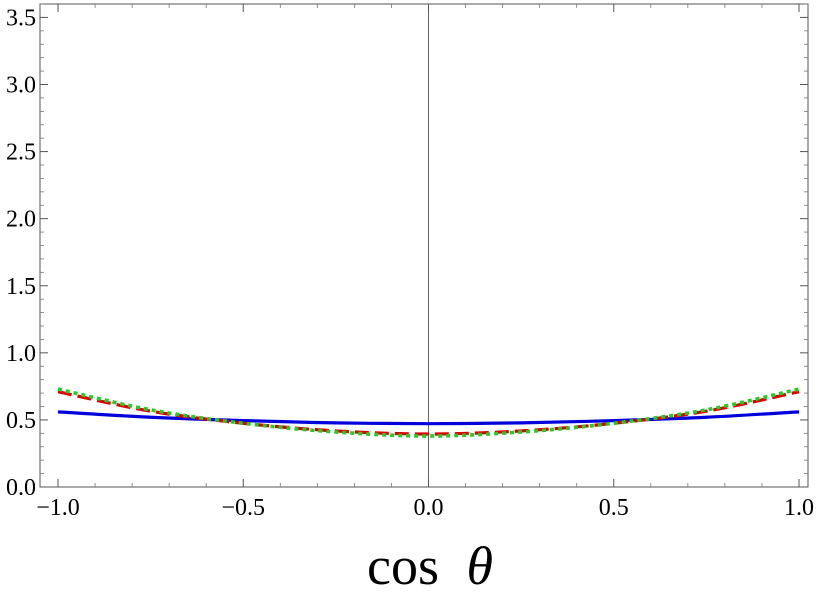 The width and height of the screenshot is (816, 594). I want to click on y-tick-label: 1.0, so click(21, 354).